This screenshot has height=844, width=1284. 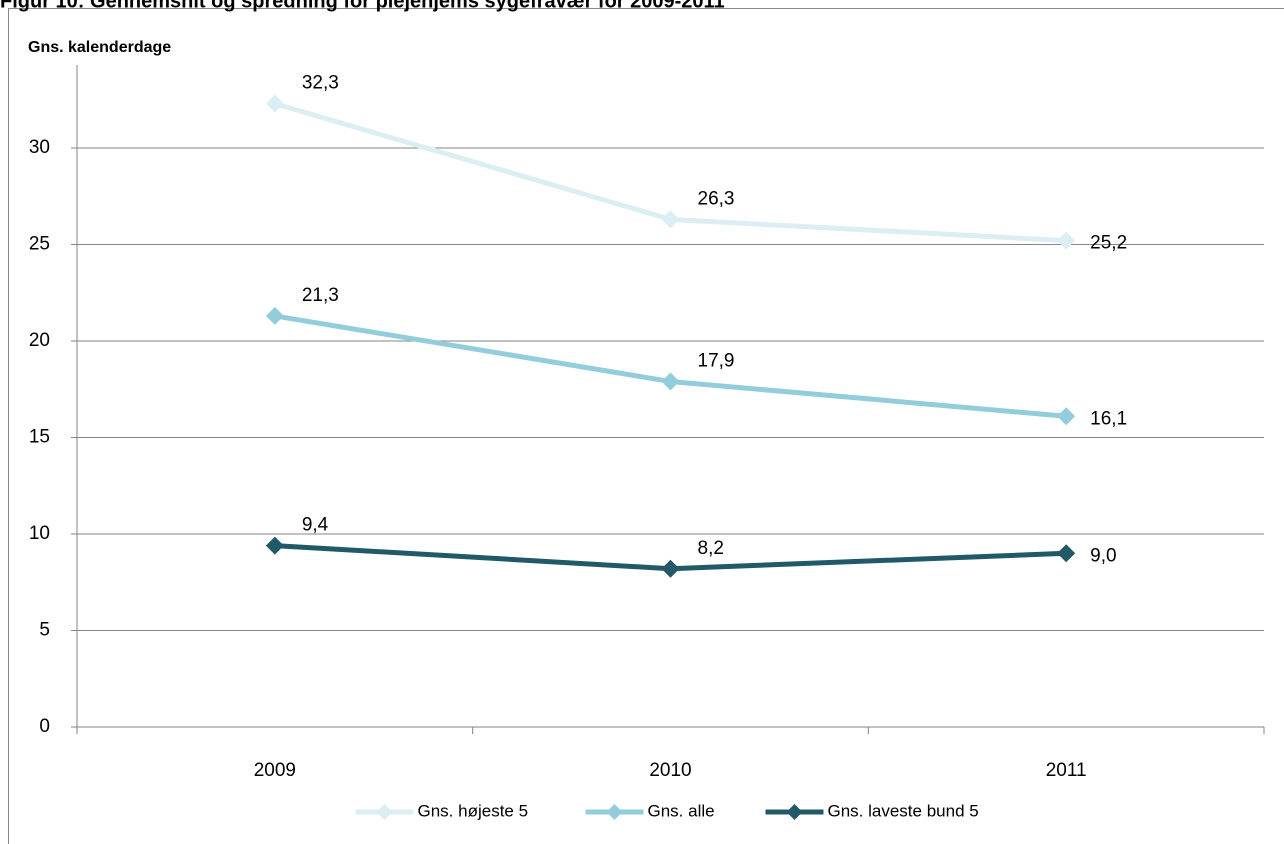 I want to click on data-label: 16,1, so click(x=1108, y=418).